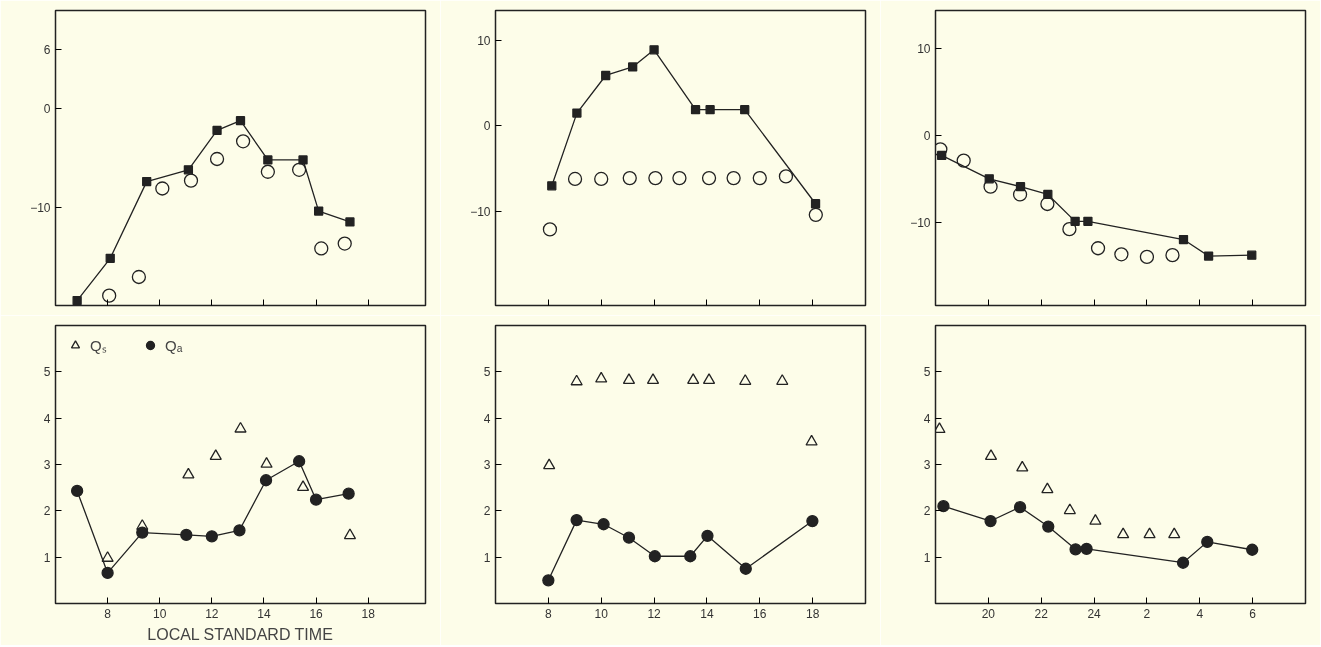 The height and width of the screenshot is (647, 1321). I want to click on x-axis-title: LOCAL STANDARD TIME, so click(240, 634).